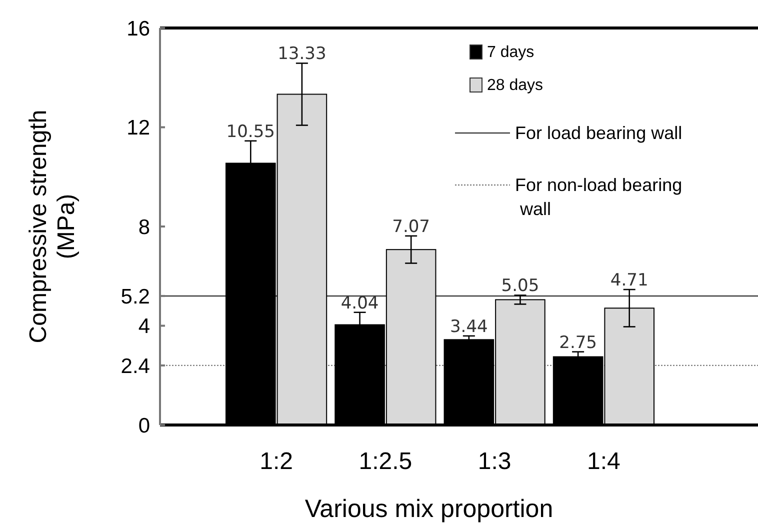 This screenshot has width=758, height=527. I want to click on x-axis-title: Various mix proportion, so click(429, 509).